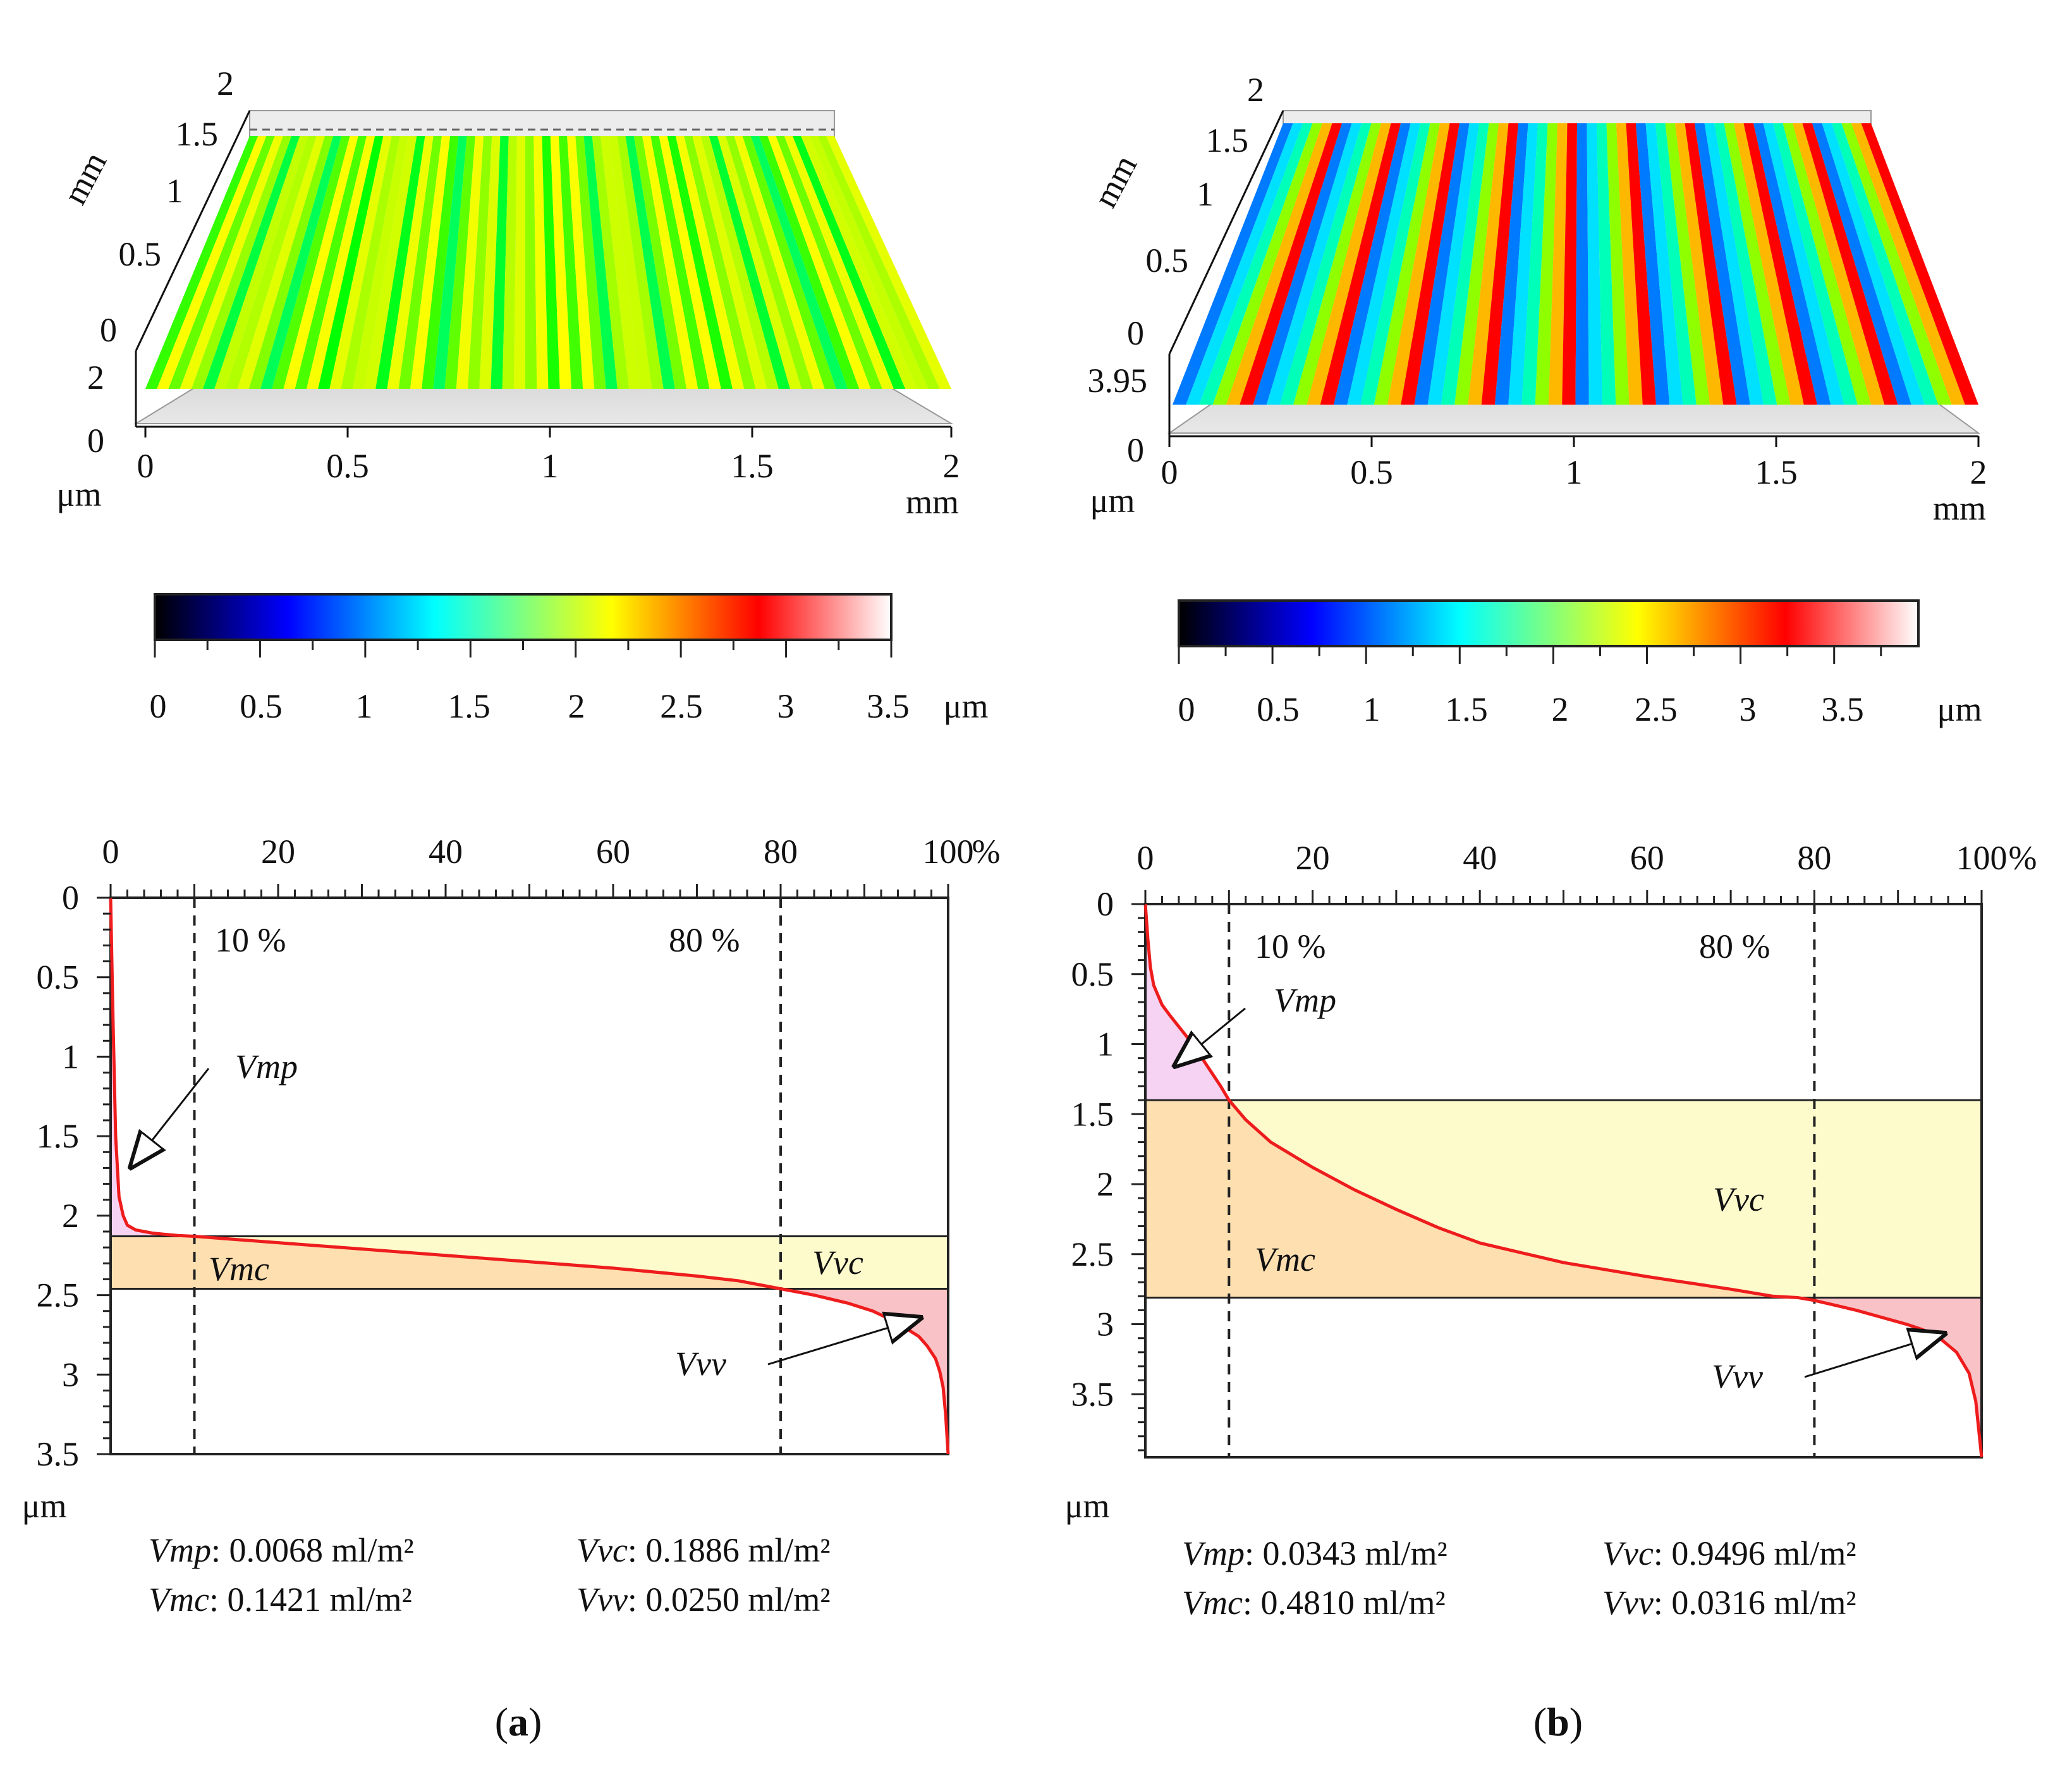 The width and height of the screenshot is (2072, 1774). I want to click on param-a-vvv: Vvv: 0.0250 ml/m², so click(703, 1599).